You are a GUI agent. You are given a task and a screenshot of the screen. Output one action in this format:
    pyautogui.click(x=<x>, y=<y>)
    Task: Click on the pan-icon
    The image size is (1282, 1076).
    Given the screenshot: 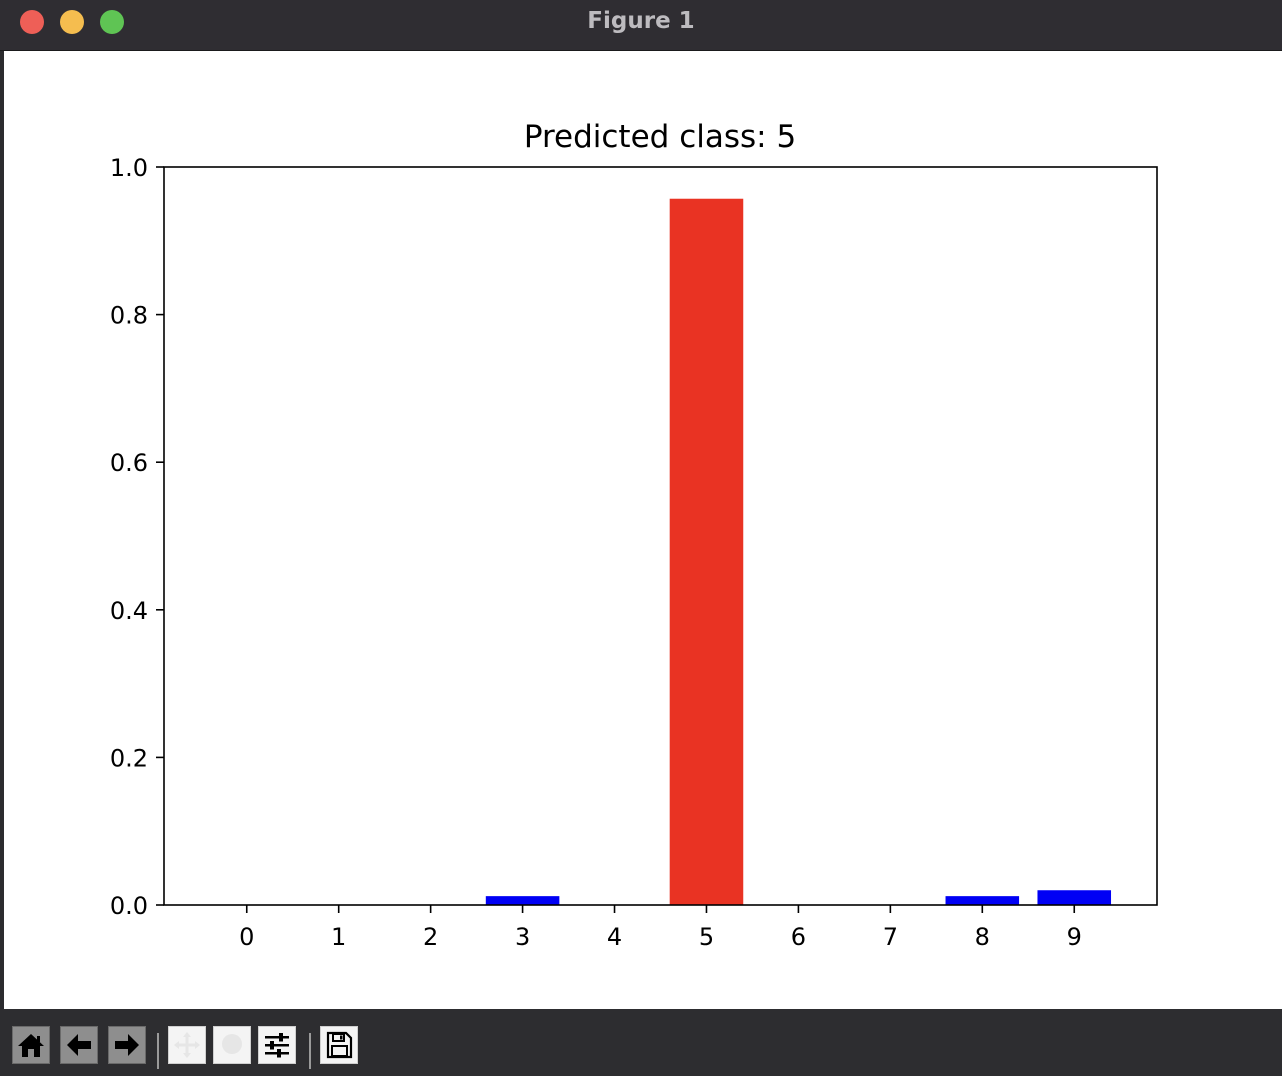 What is the action you would take?
    pyautogui.click(x=187, y=1045)
    